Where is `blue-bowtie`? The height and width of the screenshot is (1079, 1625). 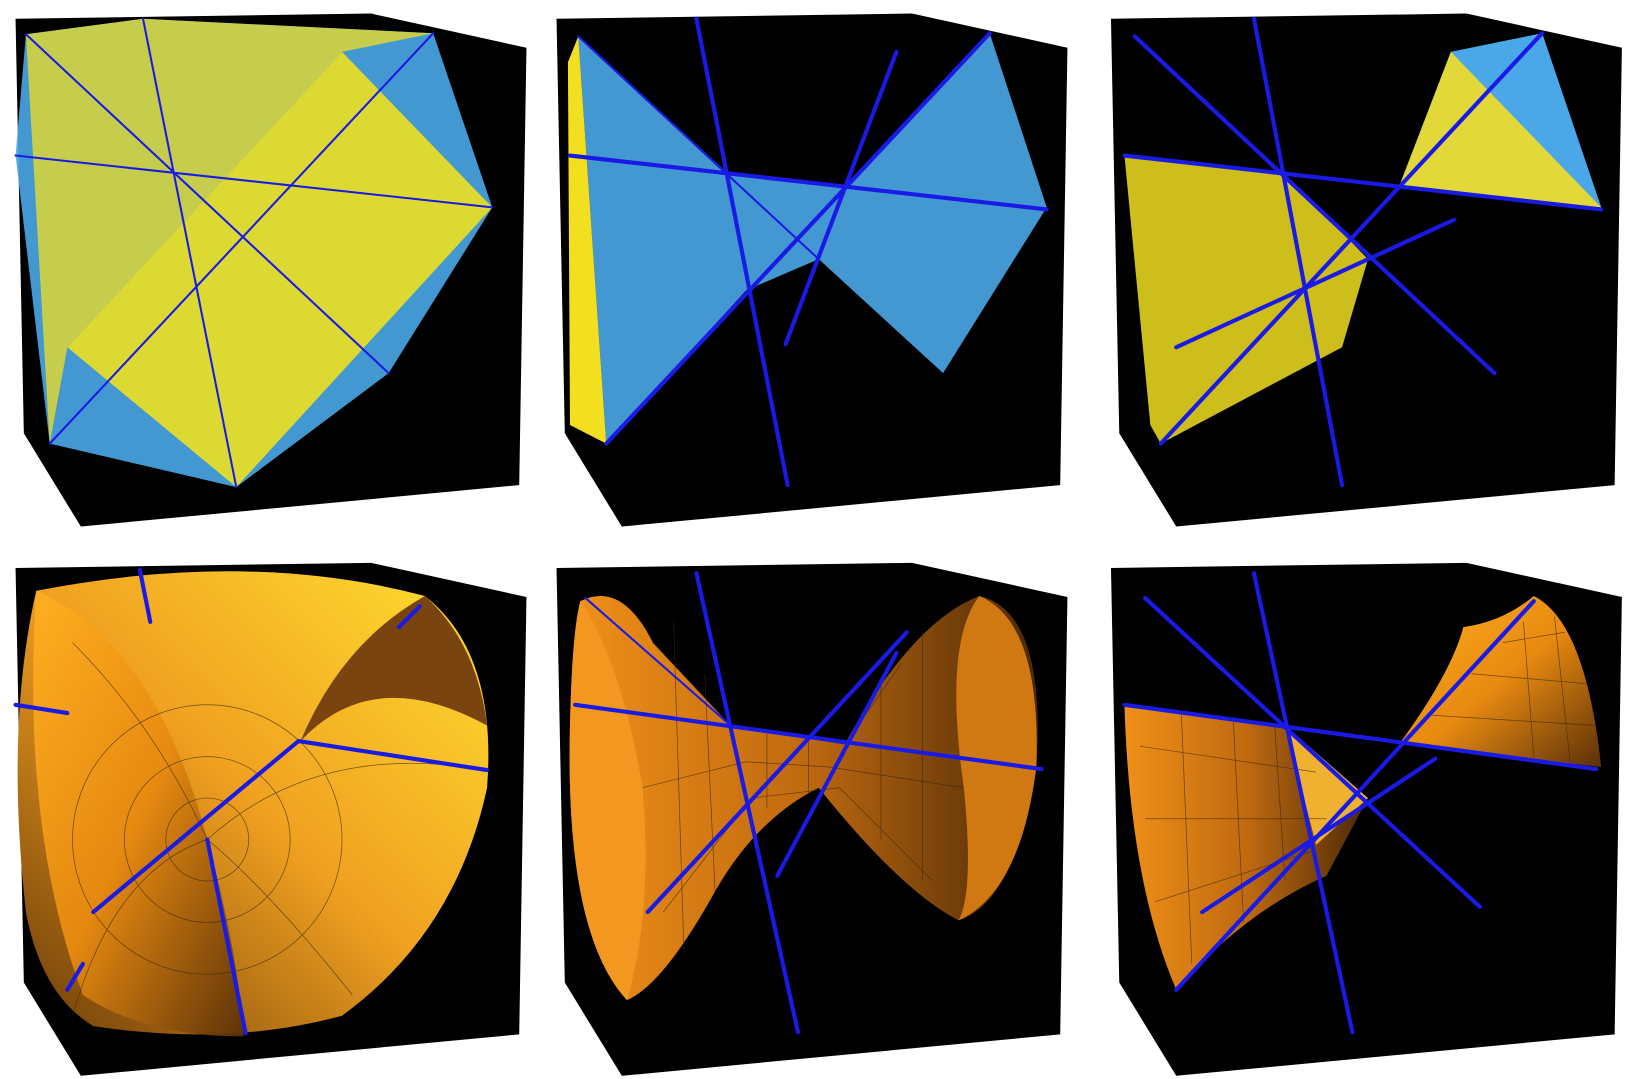 blue-bowtie is located at coordinates (812, 238).